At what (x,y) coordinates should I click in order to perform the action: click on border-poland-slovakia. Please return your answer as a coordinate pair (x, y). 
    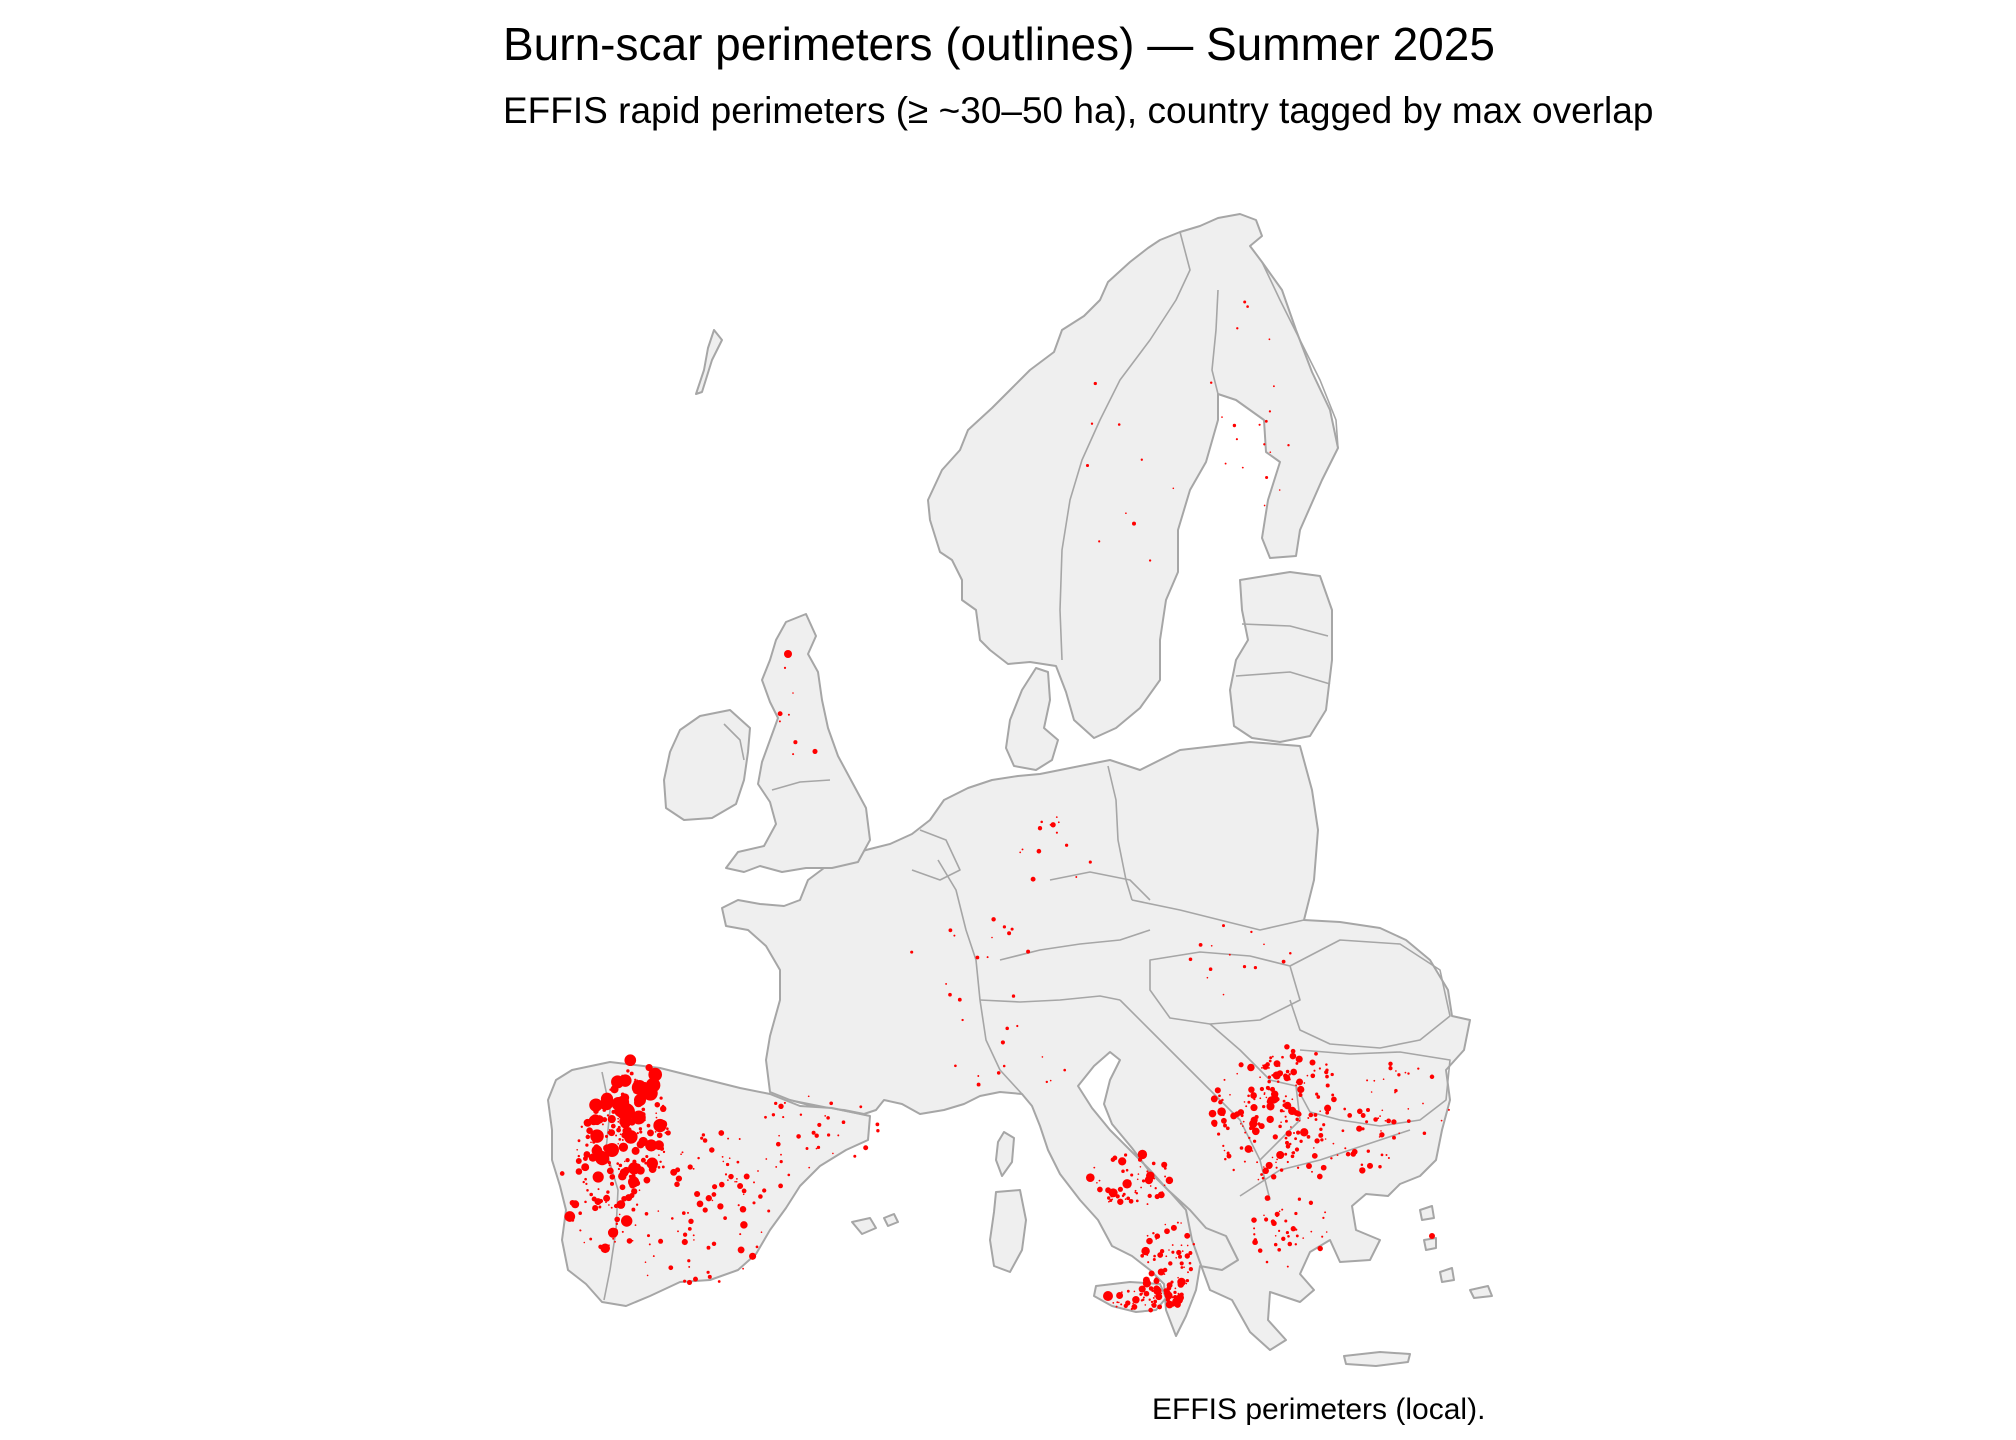
    Looking at the image, I should click on (1218, 915).